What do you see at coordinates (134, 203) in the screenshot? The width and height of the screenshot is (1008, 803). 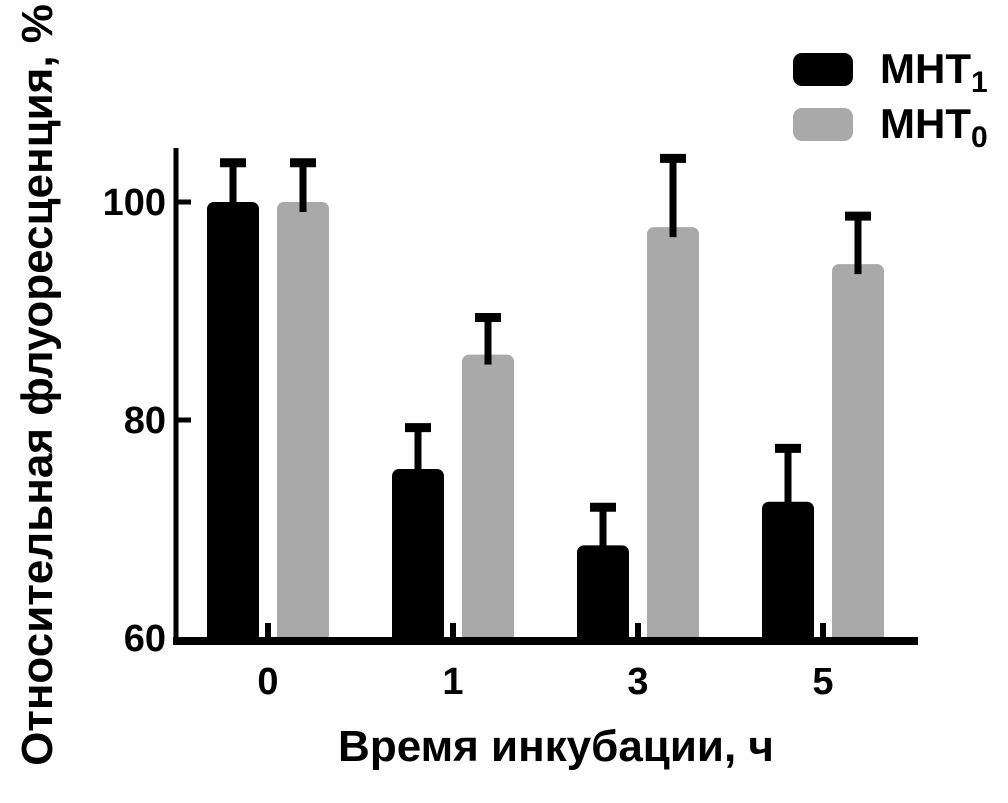 I see `y-tick-label-100: 100` at bounding box center [134, 203].